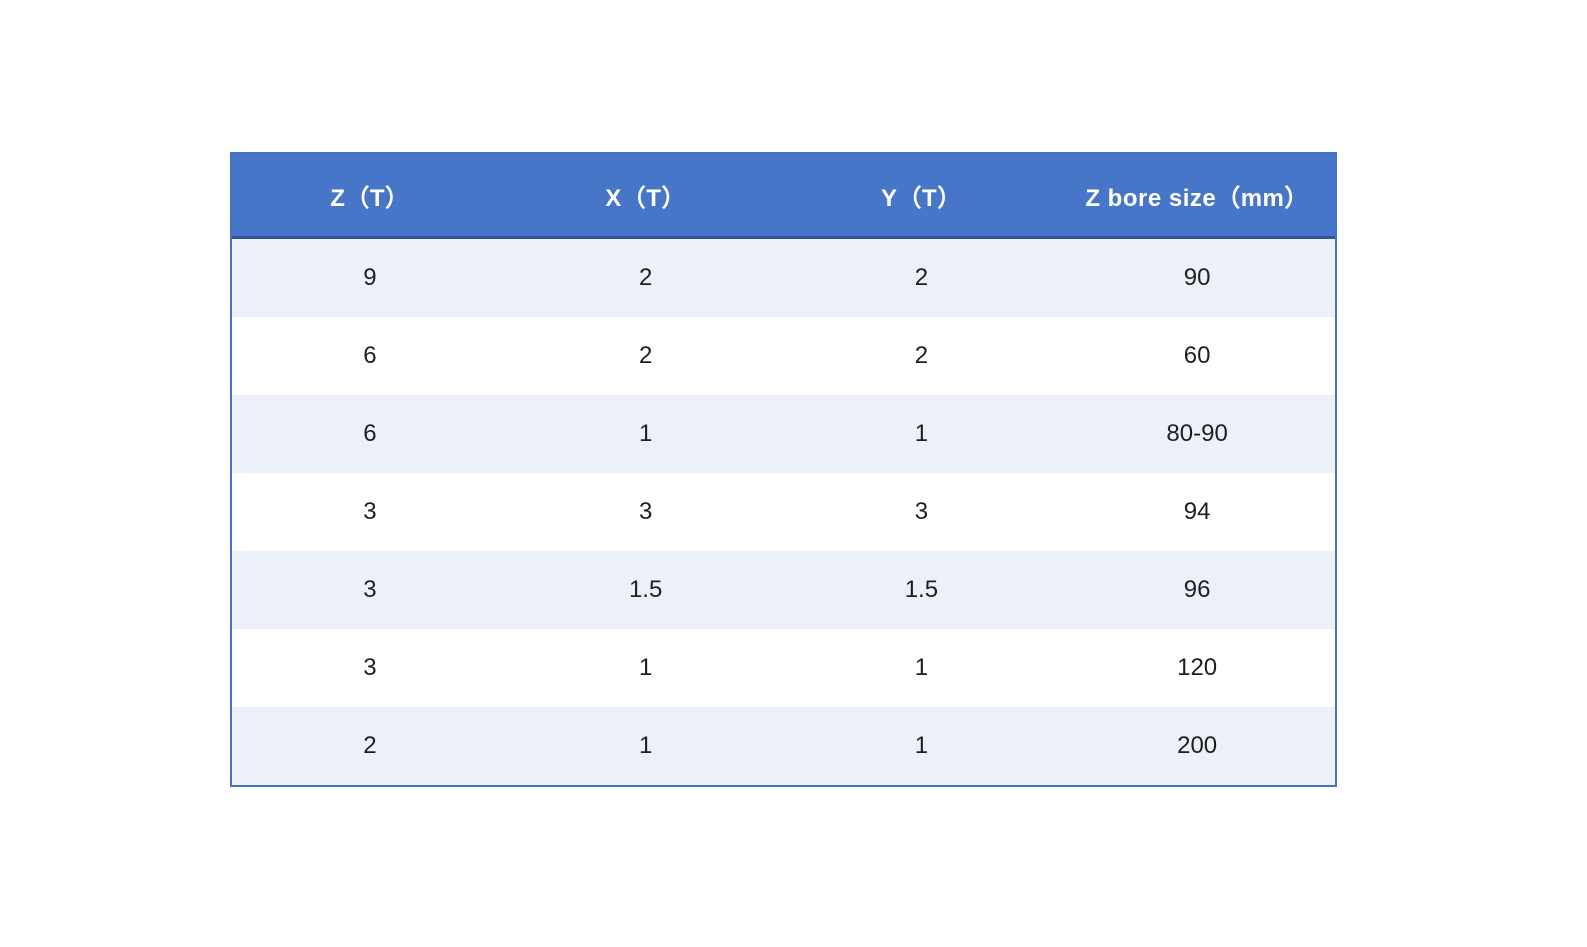 The width and height of the screenshot is (1587, 947). Describe the element at coordinates (370, 196) in the screenshot. I see `column-header: Z（T）` at that location.